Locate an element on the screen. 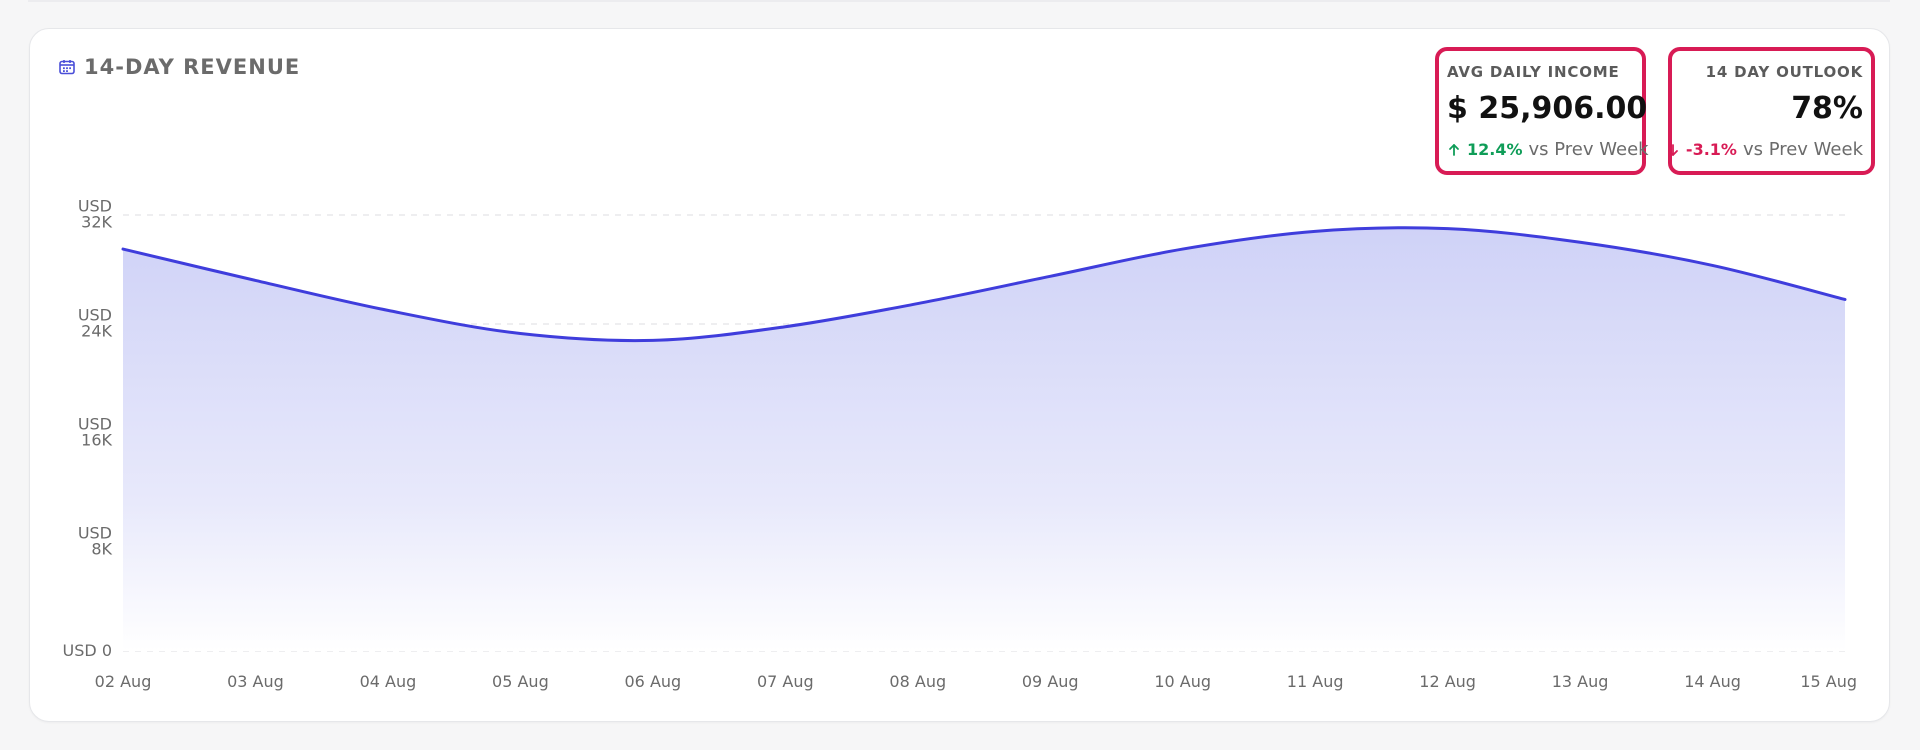 The image size is (1920, 750). avg-daily-income-label: AVG DAILY INCOME is located at coordinates (1533, 72).